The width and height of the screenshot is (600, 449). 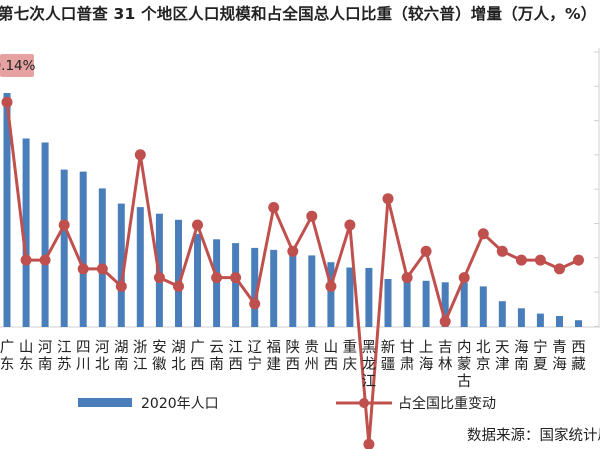 What do you see at coordinates (140, 356) in the screenshot?
I see `x-label-浙江: 浙江` at bounding box center [140, 356].